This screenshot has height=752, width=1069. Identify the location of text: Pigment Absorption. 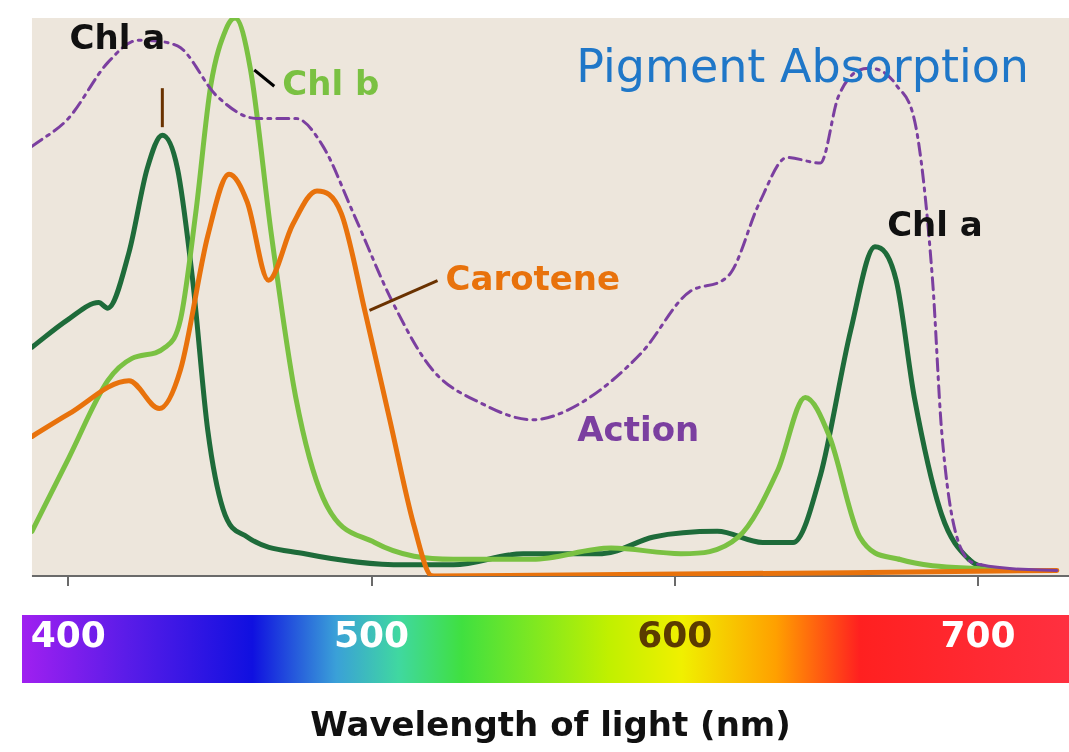
(802, 65).